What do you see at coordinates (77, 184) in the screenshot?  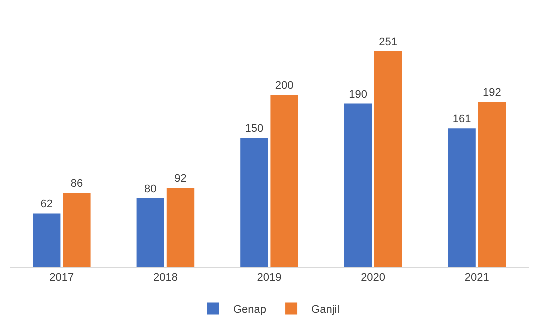 I see `data-label: 86` at bounding box center [77, 184].